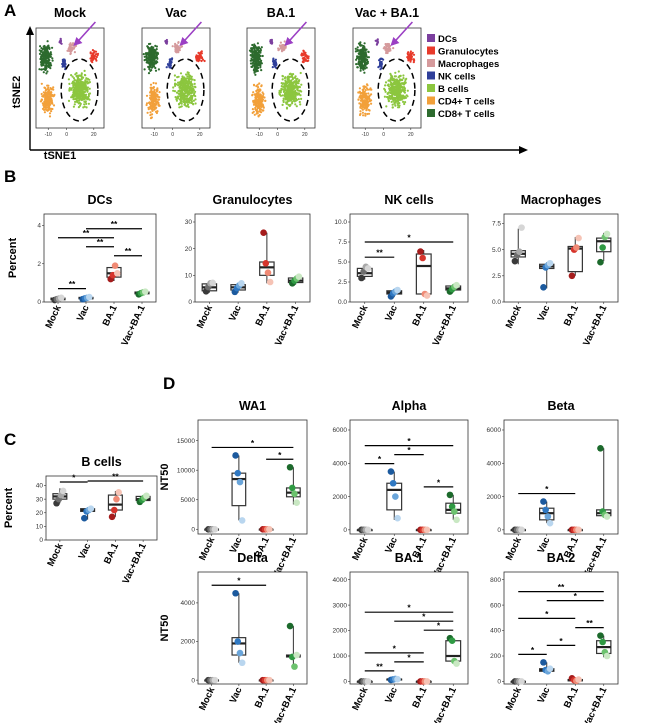  What do you see at coordinates (248, 270) in the screenshot?
I see `chart-b-gran: Granulocytes 0 10 20 30 Mock Vac BA.1 Vac+BA.1` at bounding box center [248, 270].